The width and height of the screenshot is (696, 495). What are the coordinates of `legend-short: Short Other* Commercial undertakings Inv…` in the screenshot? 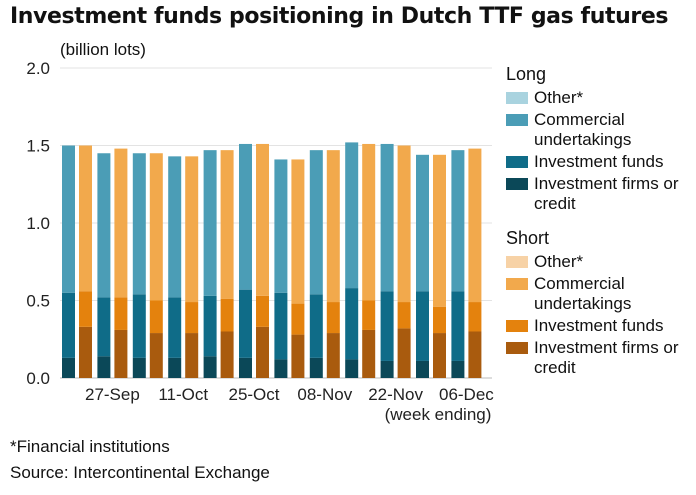 It's located at (601, 304).